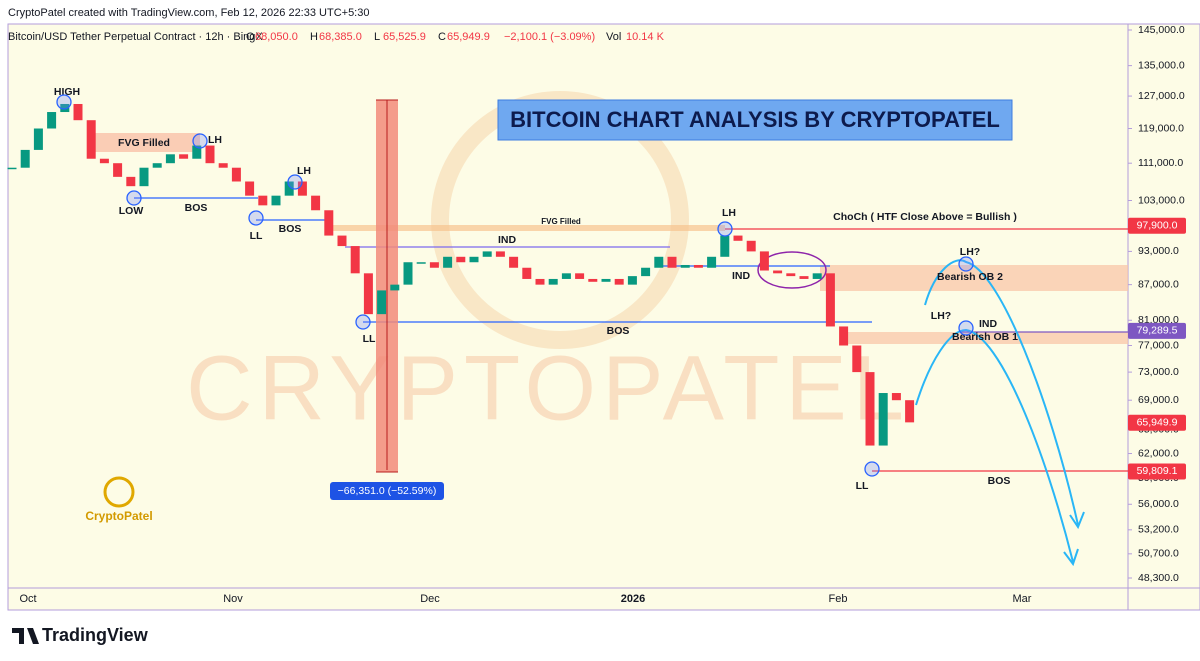  I want to click on time-axis-pane, so click(568, 599).